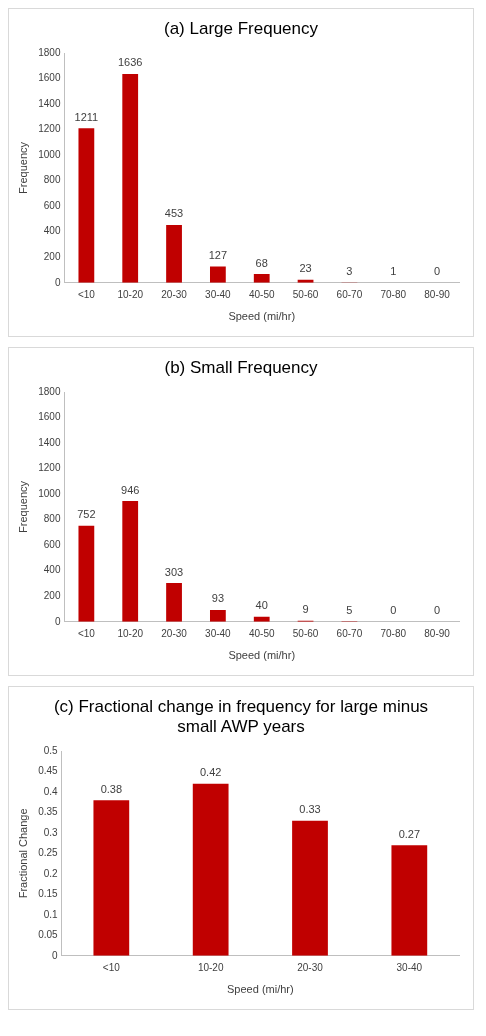  Describe the element at coordinates (409, 833) in the screenshot. I see `data-label: 0.27` at that location.